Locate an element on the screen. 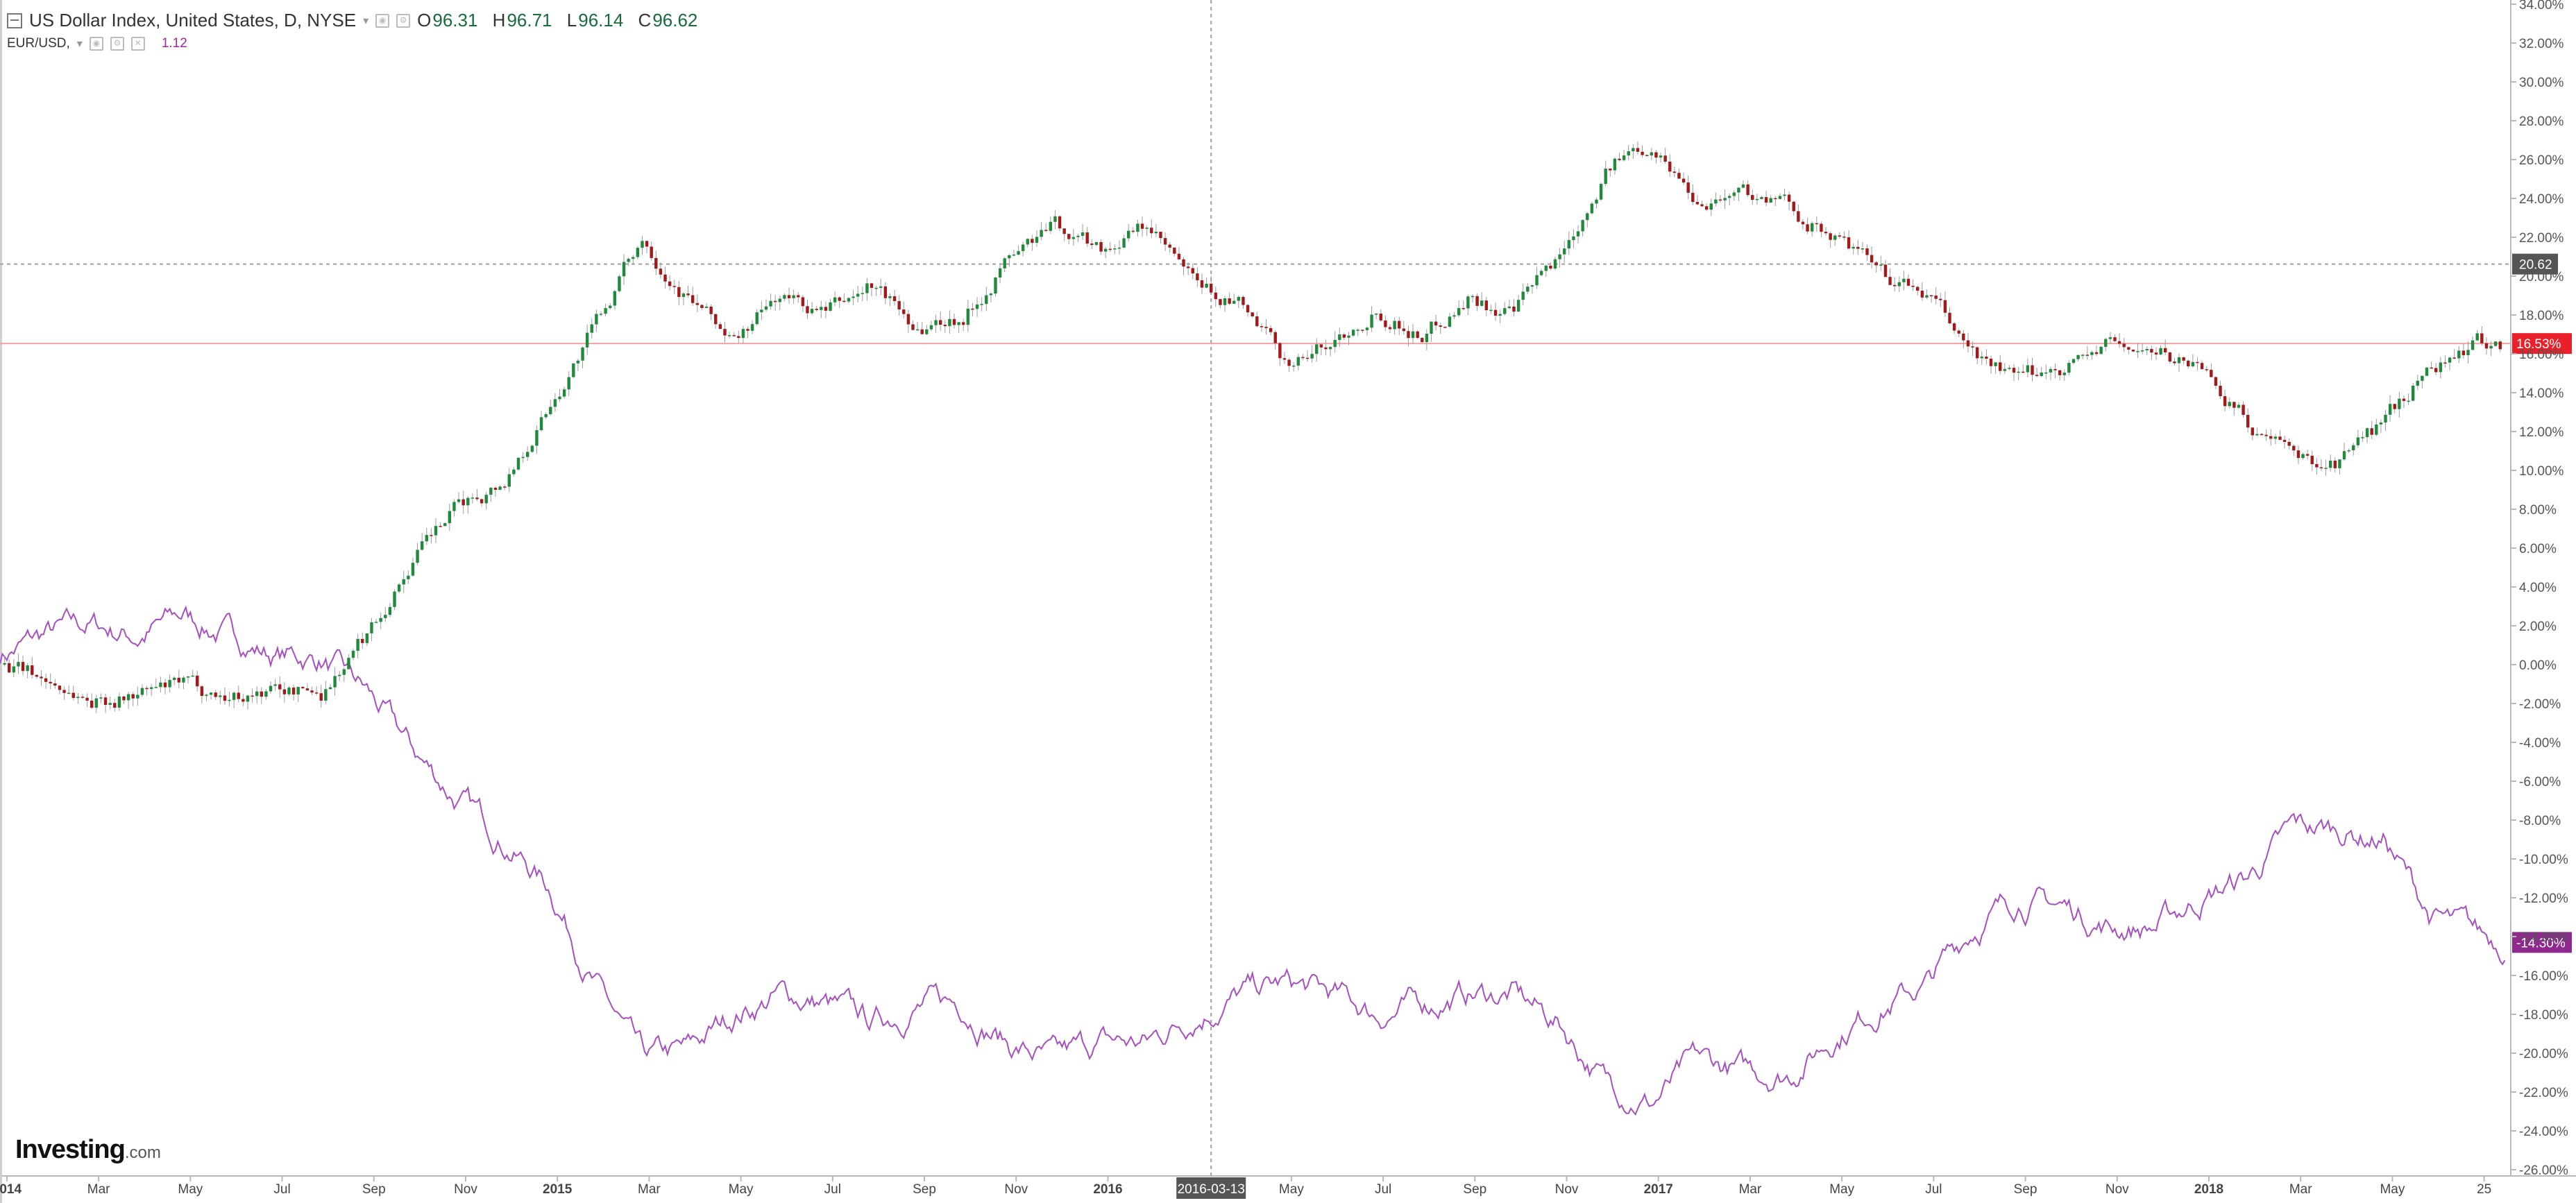  y-tick-label: 6.00% is located at coordinates (2538, 549).